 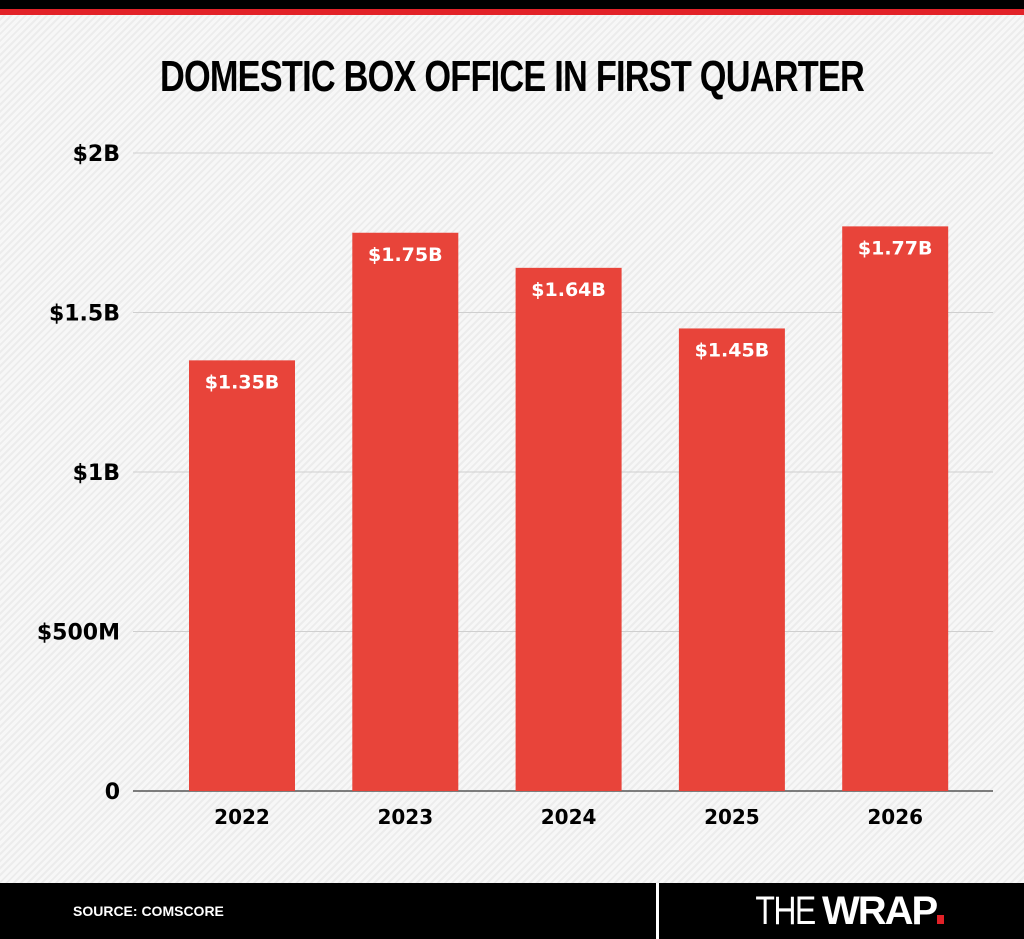 What do you see at coordinates (732, 350) in the screenshot?
I see `data-label: $1.45B` at bounding box center [732, 350].